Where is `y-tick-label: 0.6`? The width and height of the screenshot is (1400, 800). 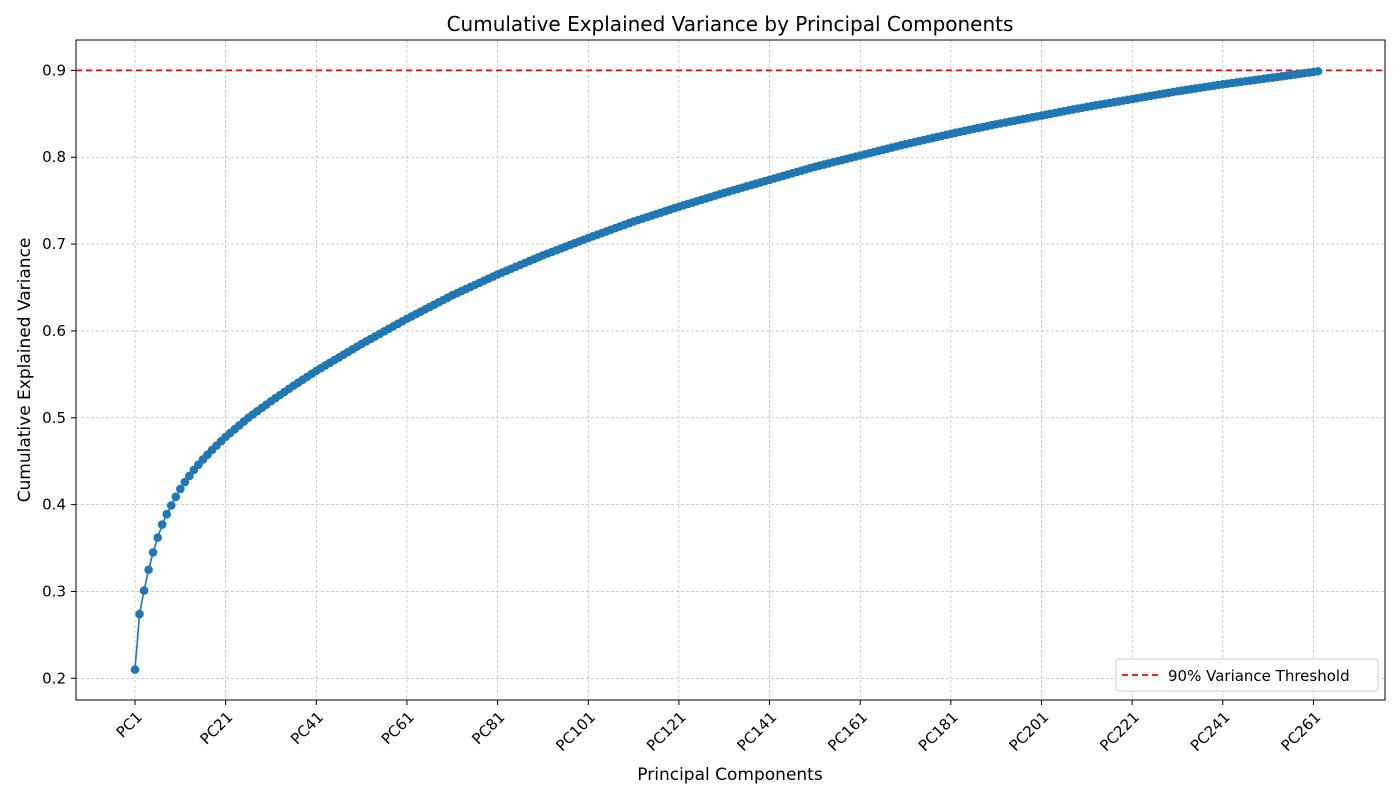
y-tick-label: 0.6 is located at coordinates (54, 331).